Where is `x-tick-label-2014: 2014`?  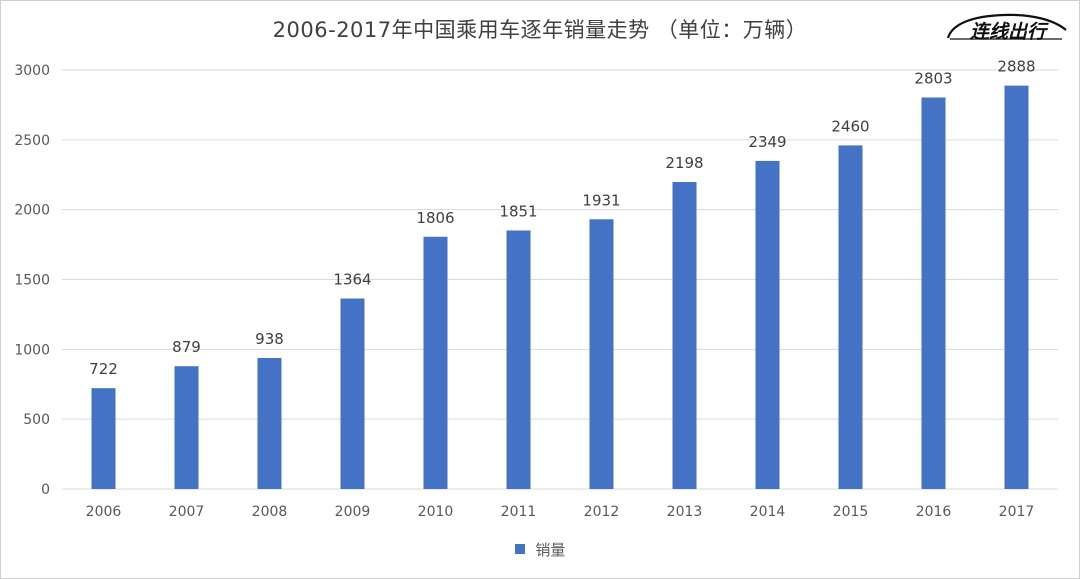
x-tick-label-2014: 2014 is located at coordinates (768, 512).